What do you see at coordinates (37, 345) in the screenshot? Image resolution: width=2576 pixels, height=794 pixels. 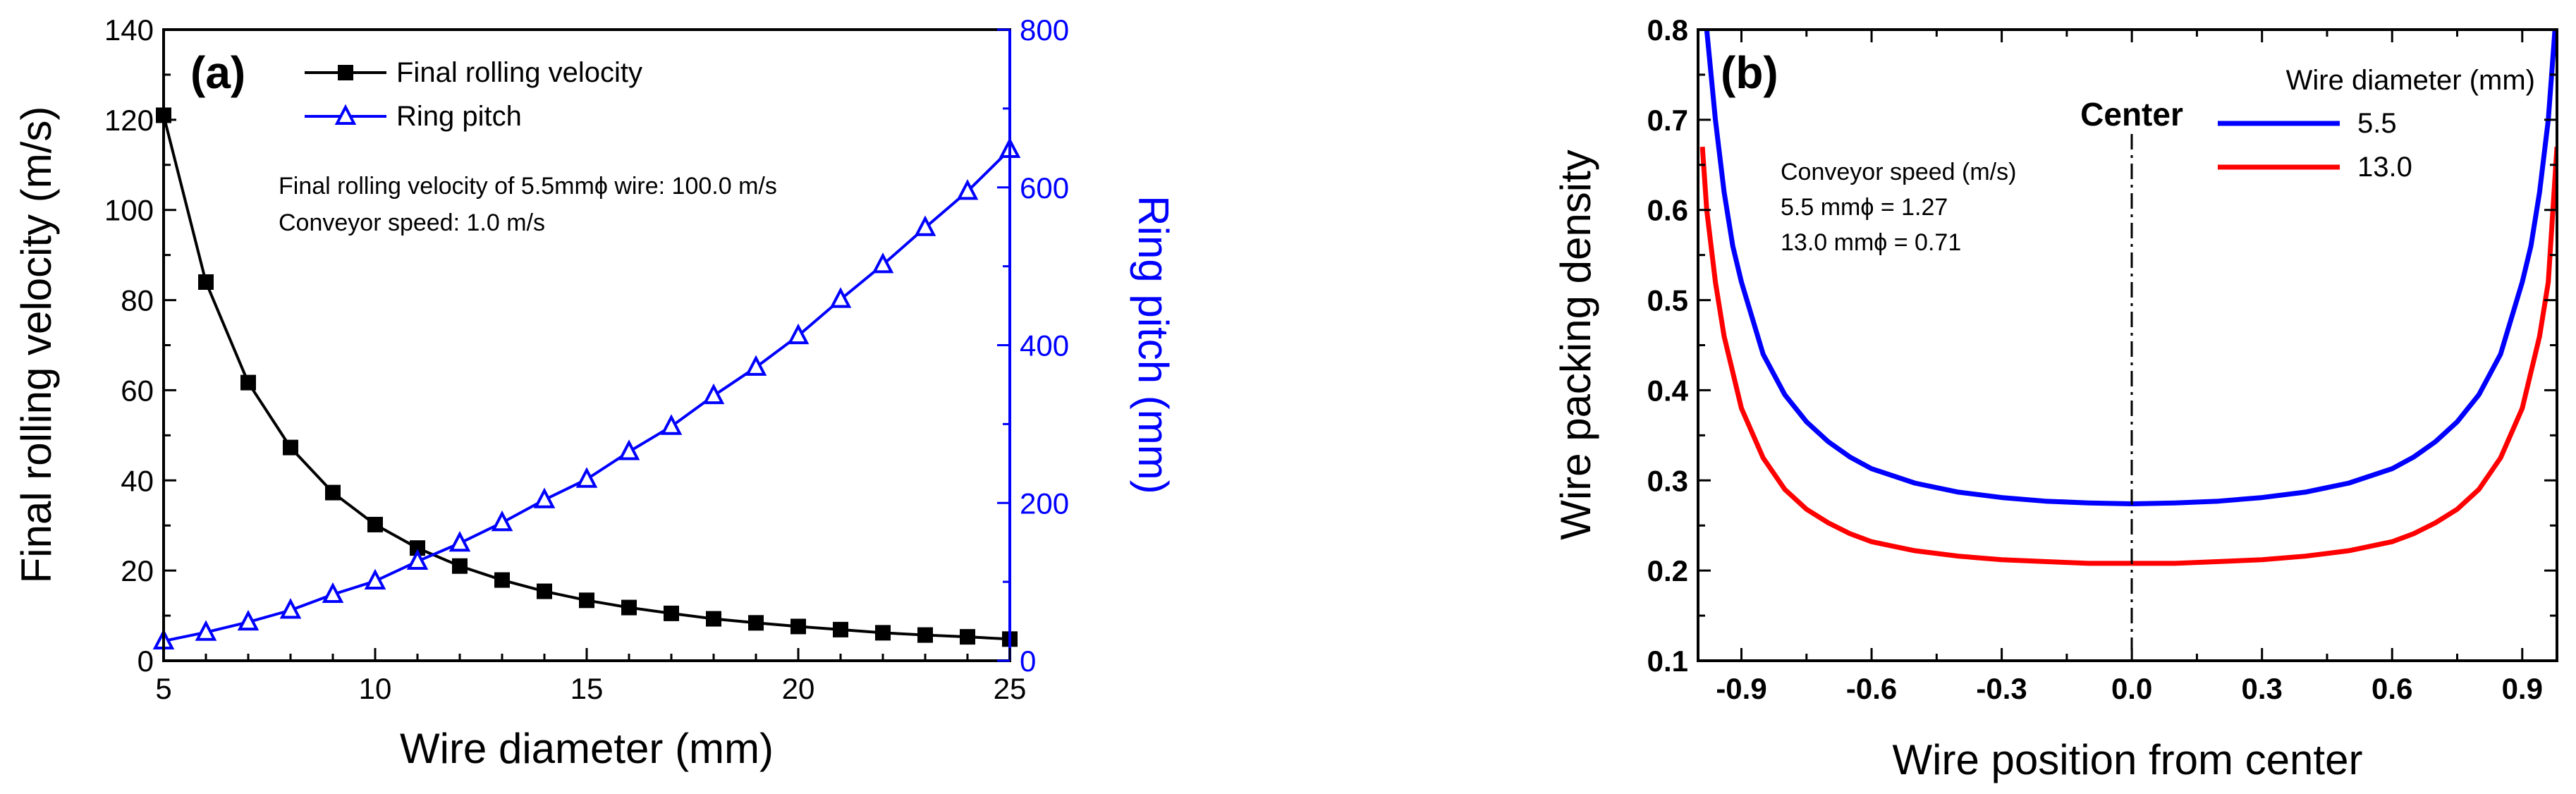 I see `chart-a-y-axis-label: Final rolling velocity (m/s)` at bounding box center [37, 345].